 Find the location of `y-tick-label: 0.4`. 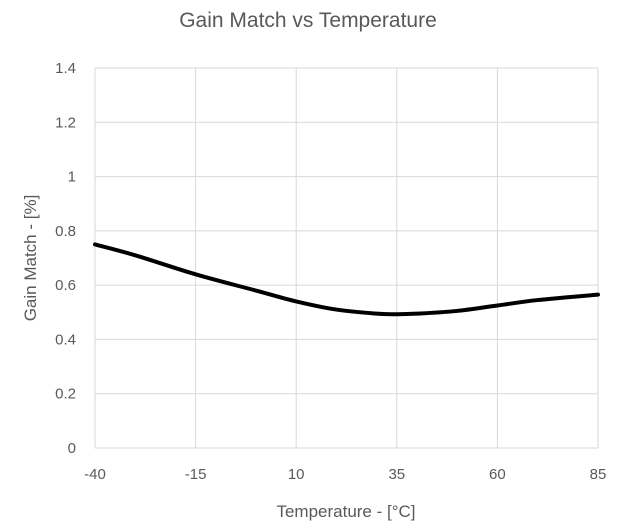

y-tick-label: 0.4 is located at coordinates (65, 339).